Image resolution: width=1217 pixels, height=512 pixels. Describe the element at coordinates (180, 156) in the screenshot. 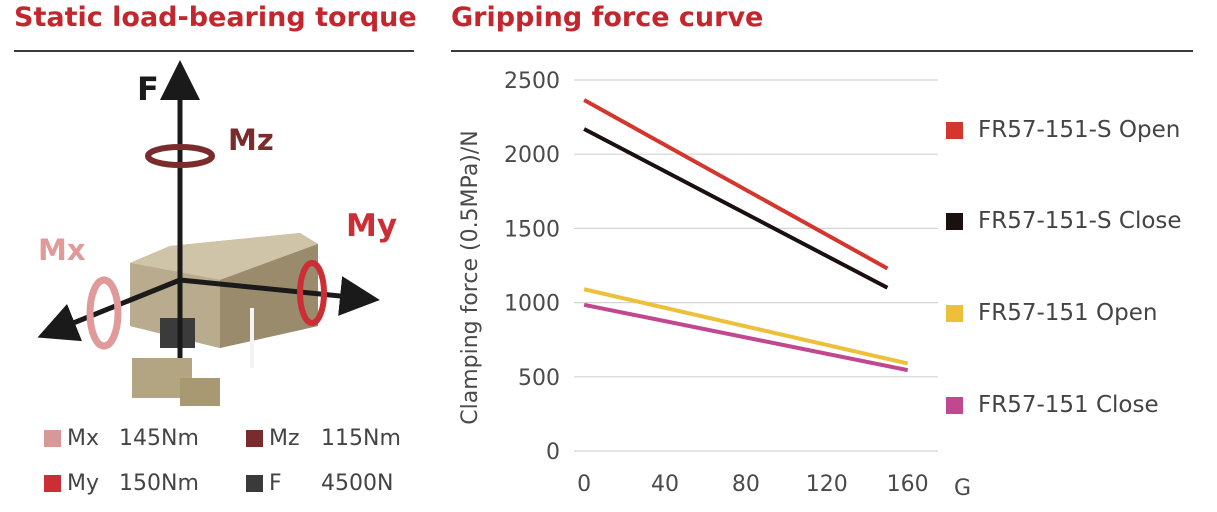

I see `mz-rotation-arrow` at that location.